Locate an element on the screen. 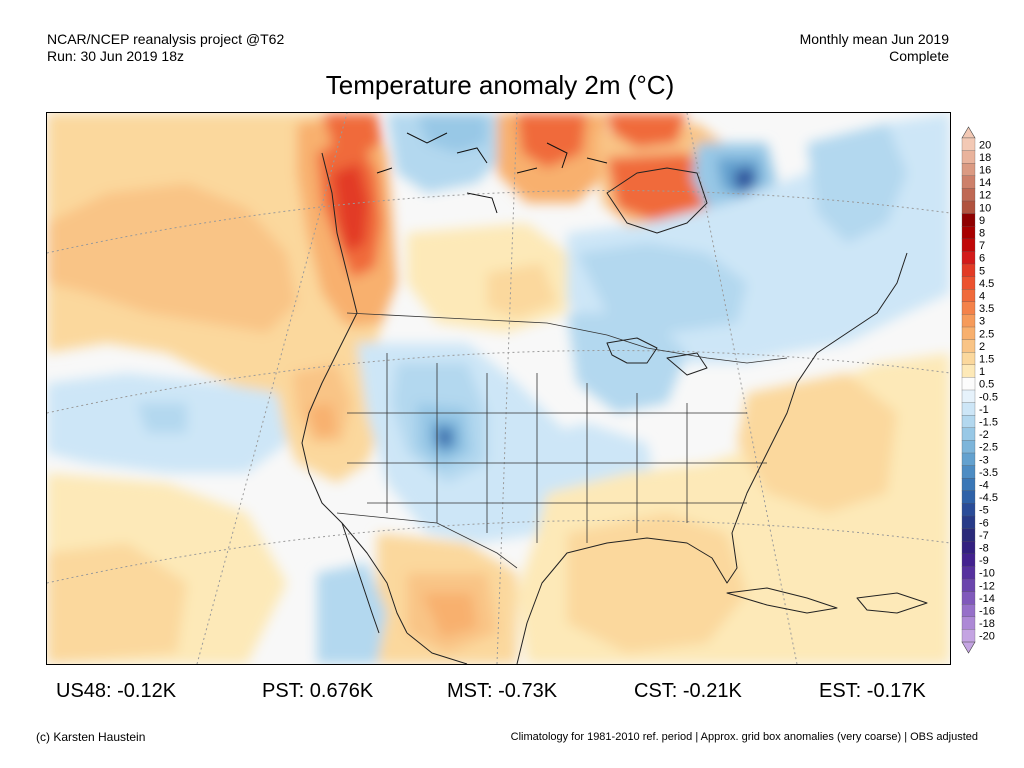 The image size is (1024, 768). colorbar-label: -7 is located at coordinates (984, 536).